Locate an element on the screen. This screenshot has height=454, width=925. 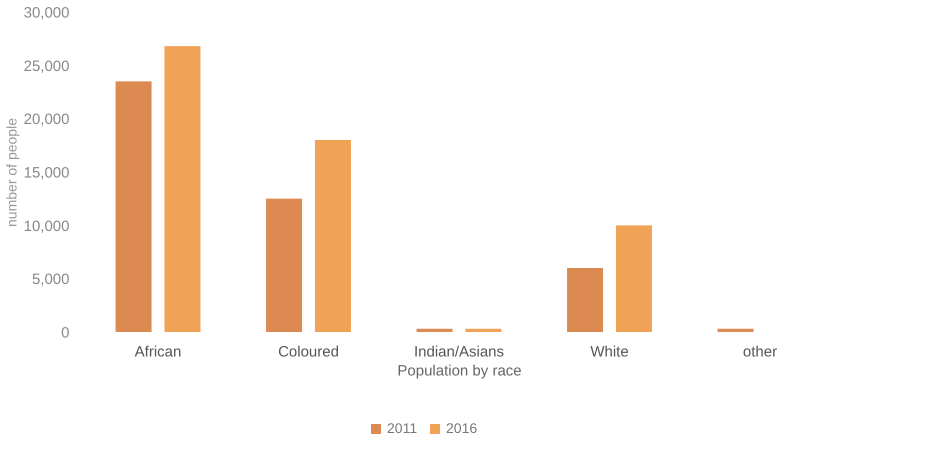
y-tick-label: 10,000 is located at coordinates (47, 226).